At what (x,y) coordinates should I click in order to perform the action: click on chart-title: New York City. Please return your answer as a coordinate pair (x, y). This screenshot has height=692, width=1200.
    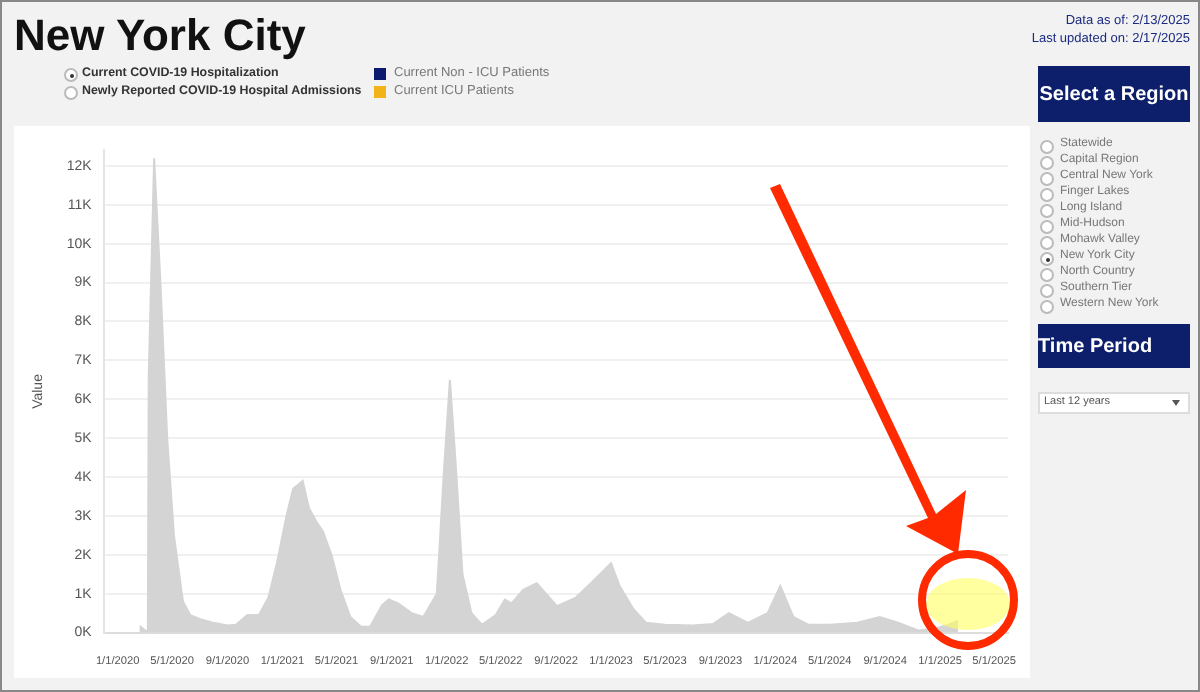
    Looking at the image, I should click on (160, 36).